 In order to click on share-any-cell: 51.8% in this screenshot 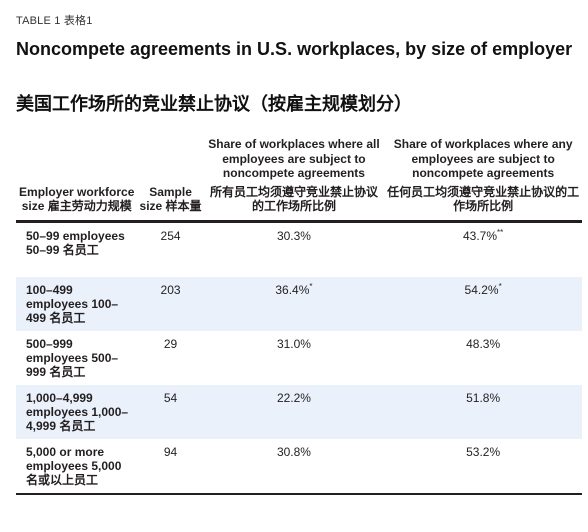, I will do `click(483, 411)`.